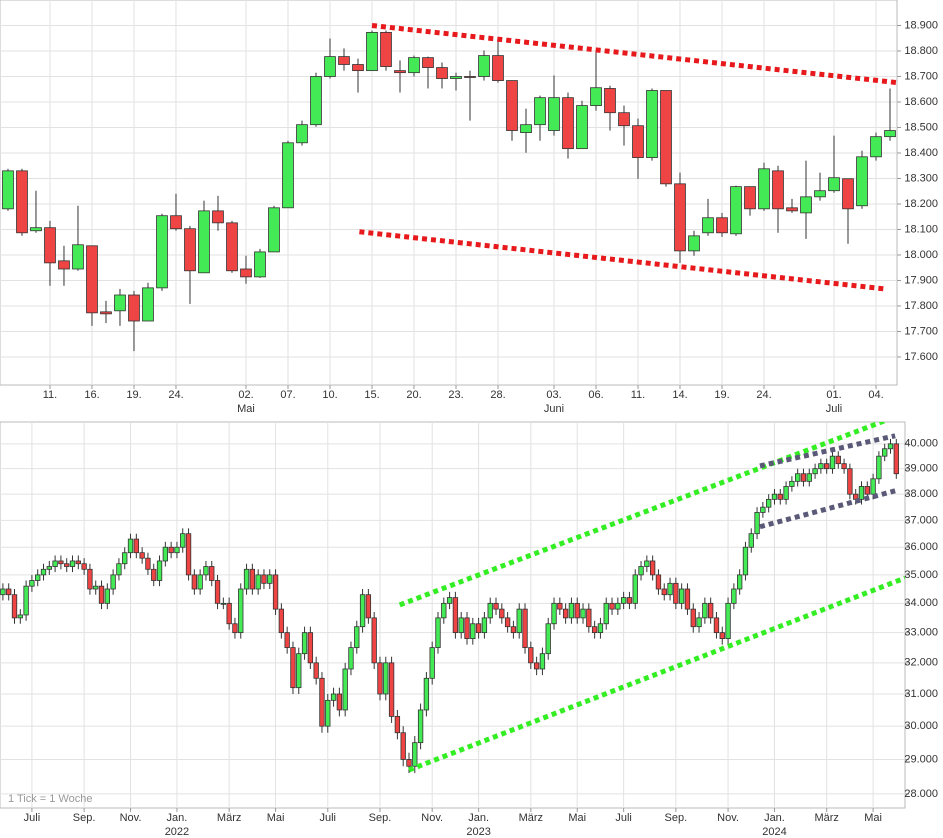 Image resolution: width=943 pixels, height=838 pixels. I want to click on x-tick-label: 01., so click(833, 395).